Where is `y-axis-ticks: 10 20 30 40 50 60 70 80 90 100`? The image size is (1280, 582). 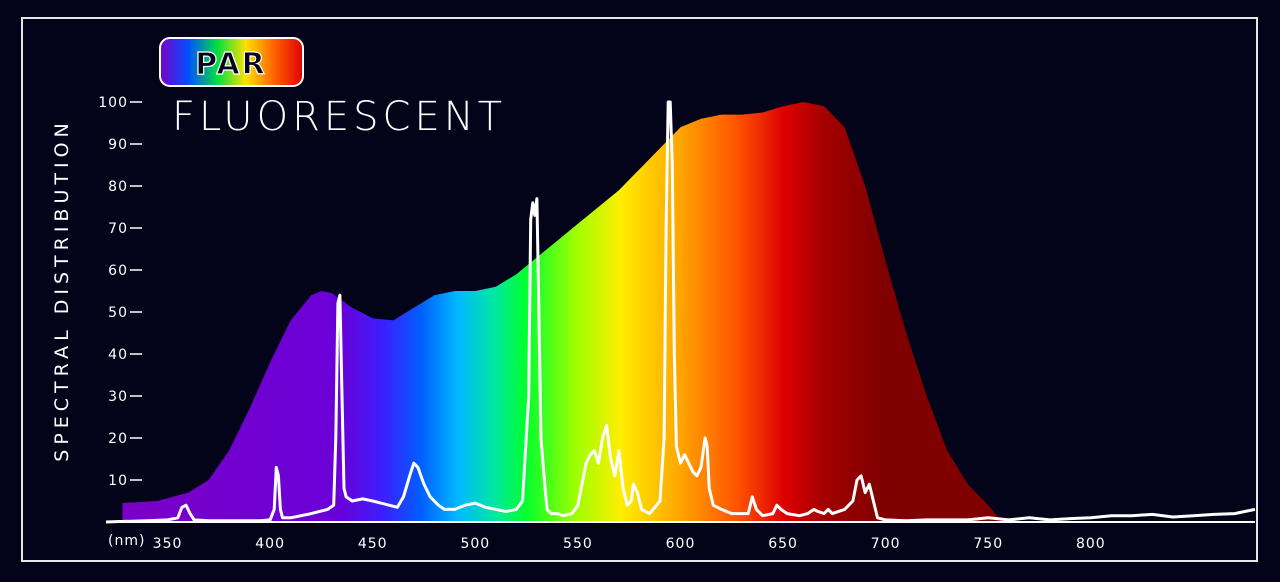 y-axis-ticks: 10 20 30 40 50 60 70 80 90 100 is located at coordinates (120, 292).